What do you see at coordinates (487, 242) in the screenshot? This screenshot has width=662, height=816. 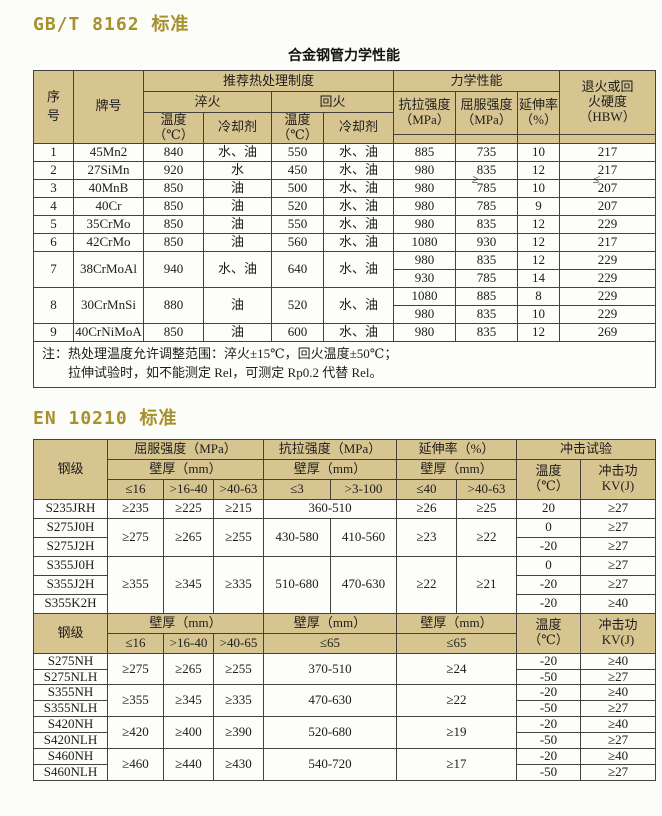 I see `gb-cell: 930` at bounding box center [487, 242].